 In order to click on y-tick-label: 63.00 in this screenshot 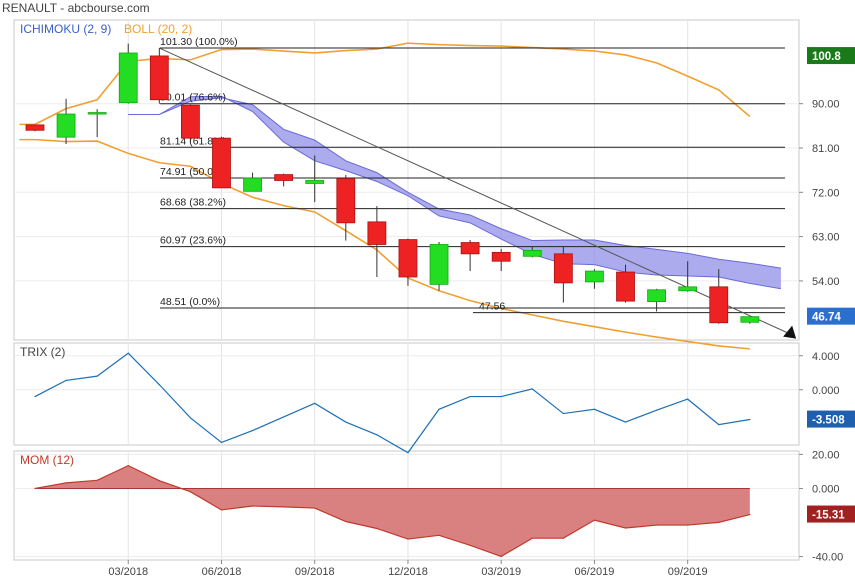, I will do `click(826, 238)`.